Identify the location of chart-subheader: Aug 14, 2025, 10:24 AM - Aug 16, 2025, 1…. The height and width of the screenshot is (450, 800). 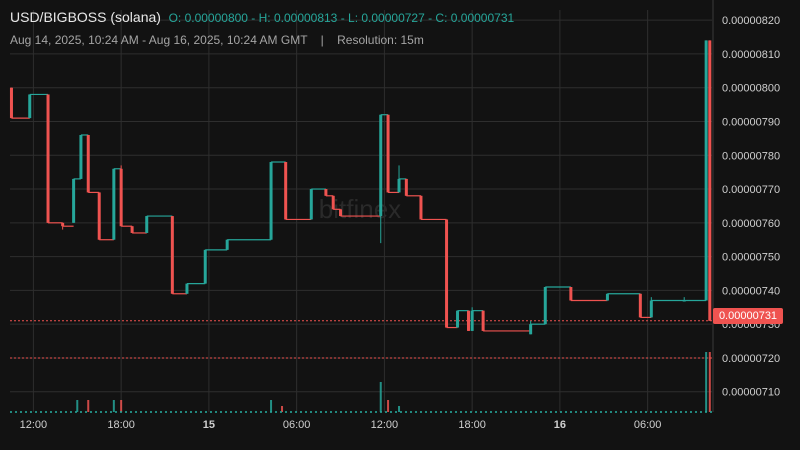
(217, 40).